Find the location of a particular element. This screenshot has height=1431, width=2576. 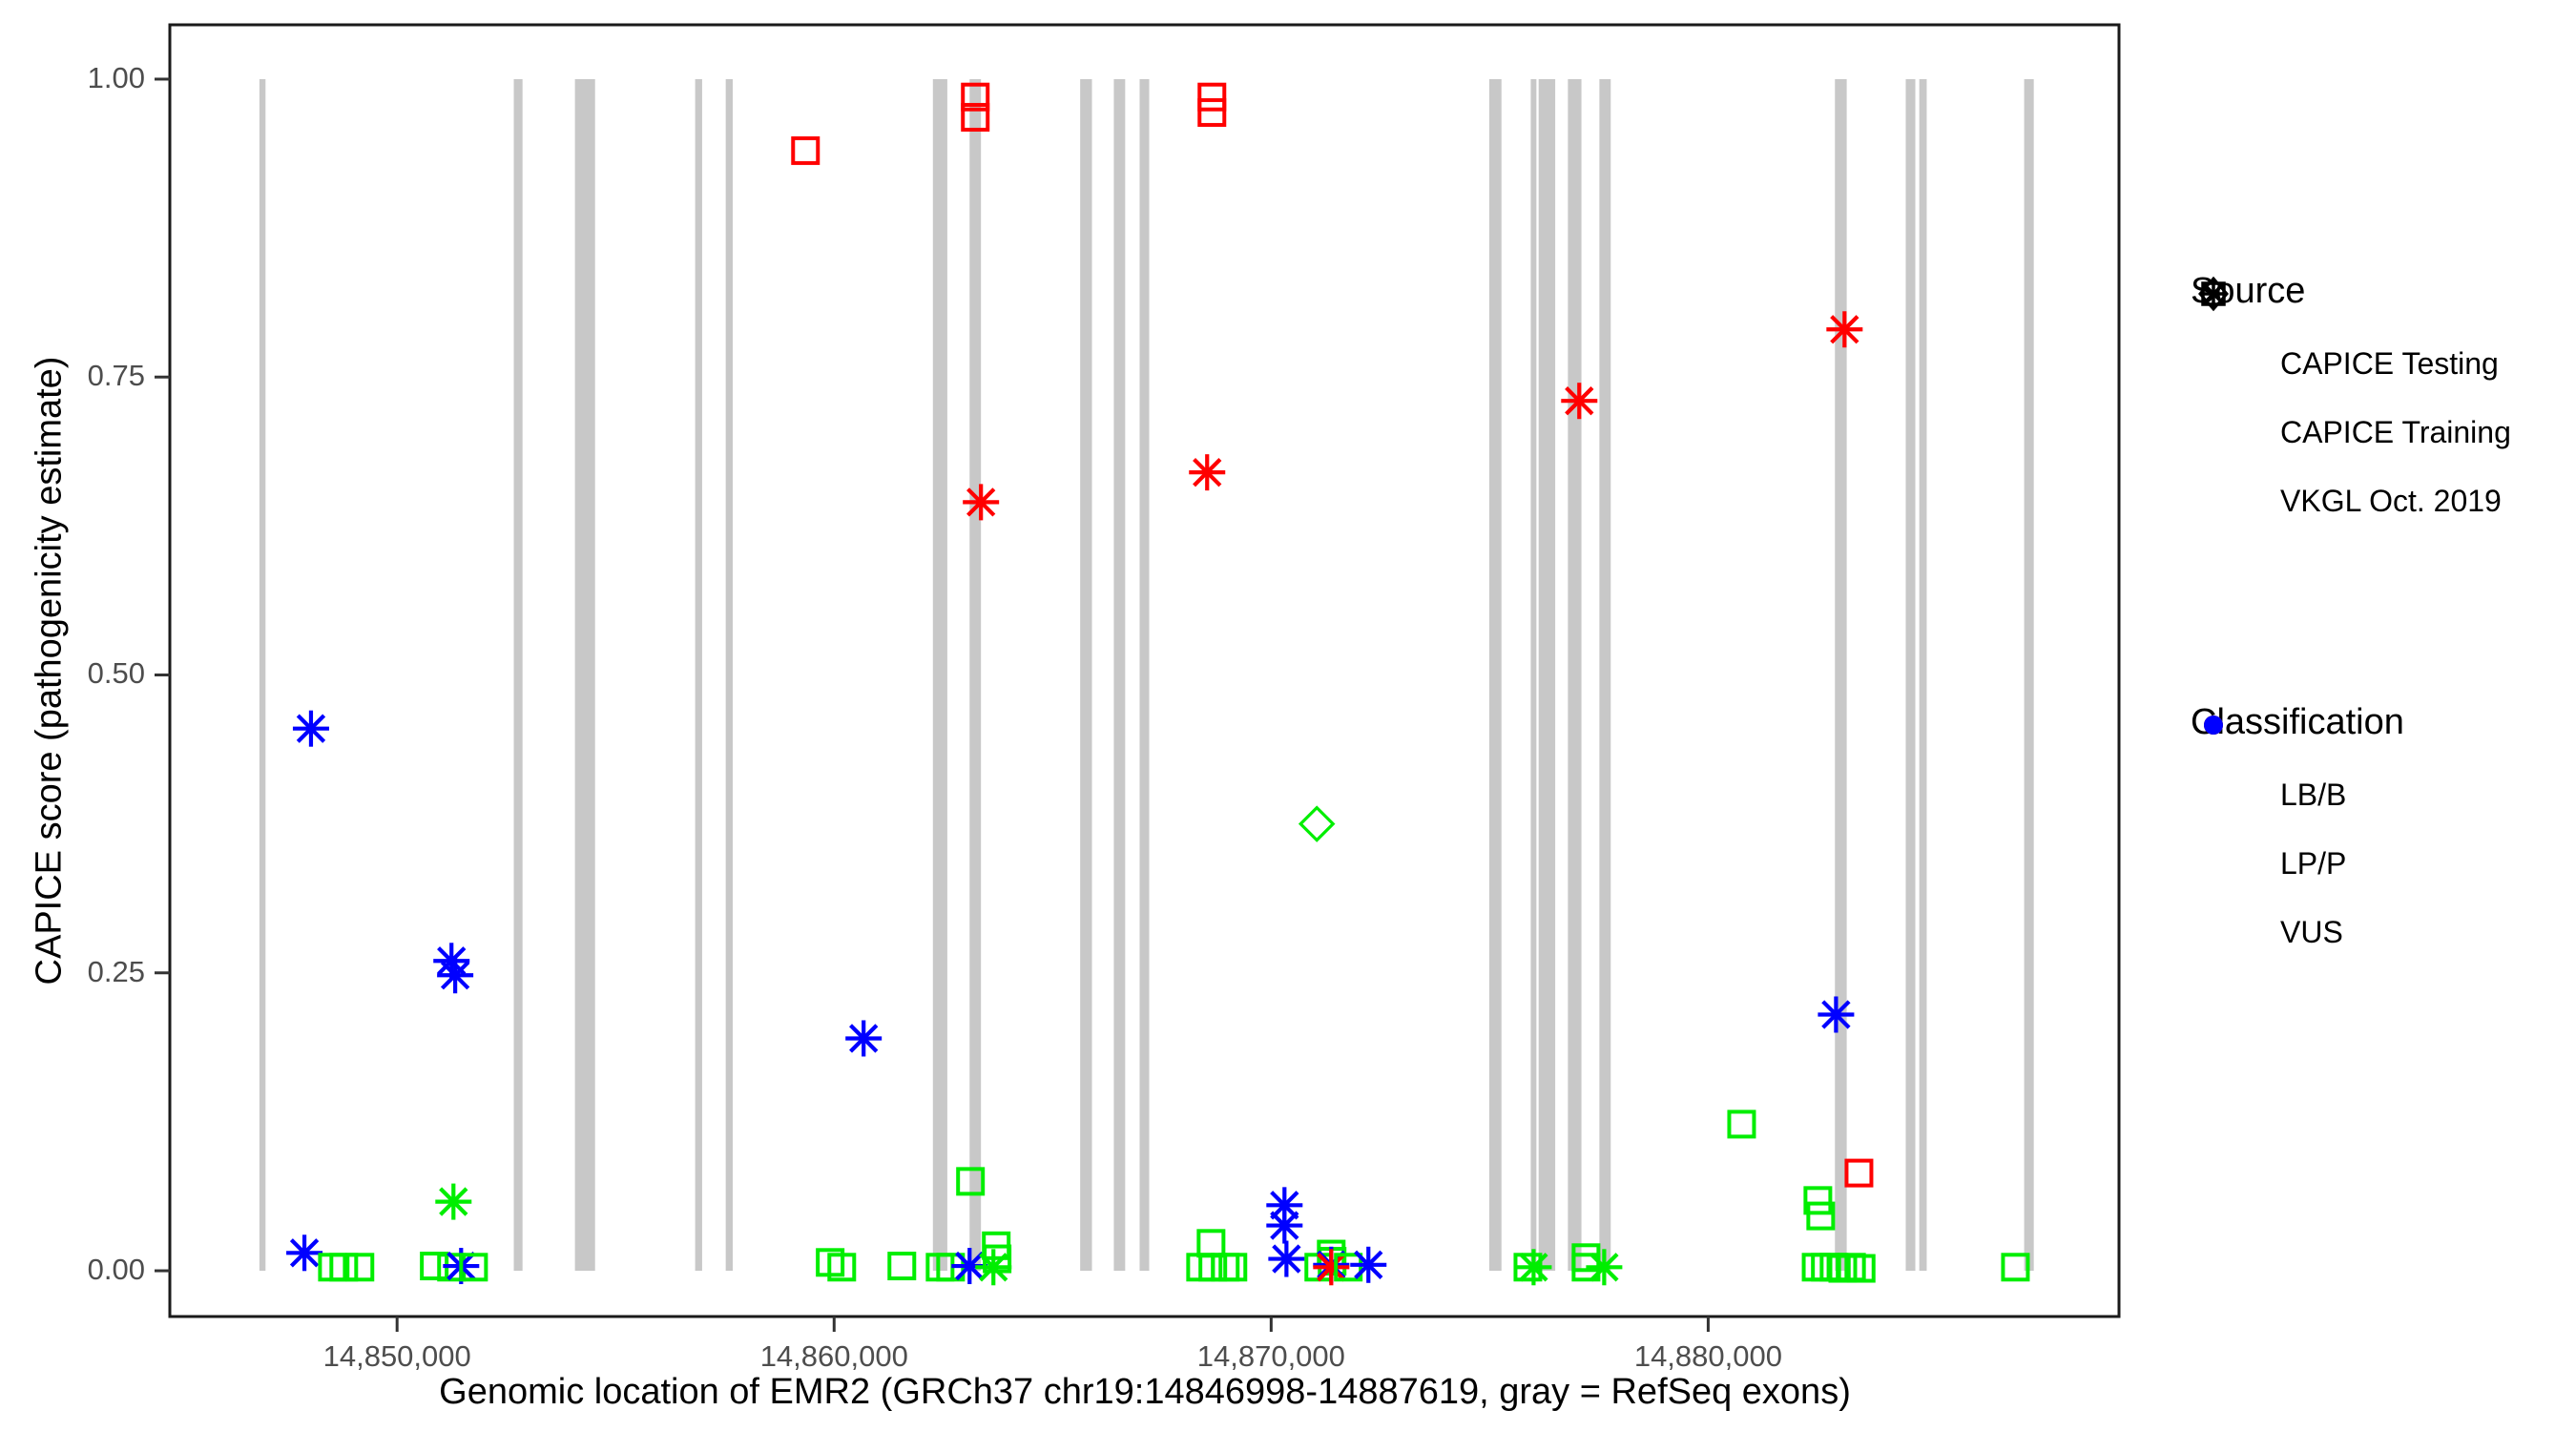

y-tick-label: 0.00 is located at coordinates (116, 1270).